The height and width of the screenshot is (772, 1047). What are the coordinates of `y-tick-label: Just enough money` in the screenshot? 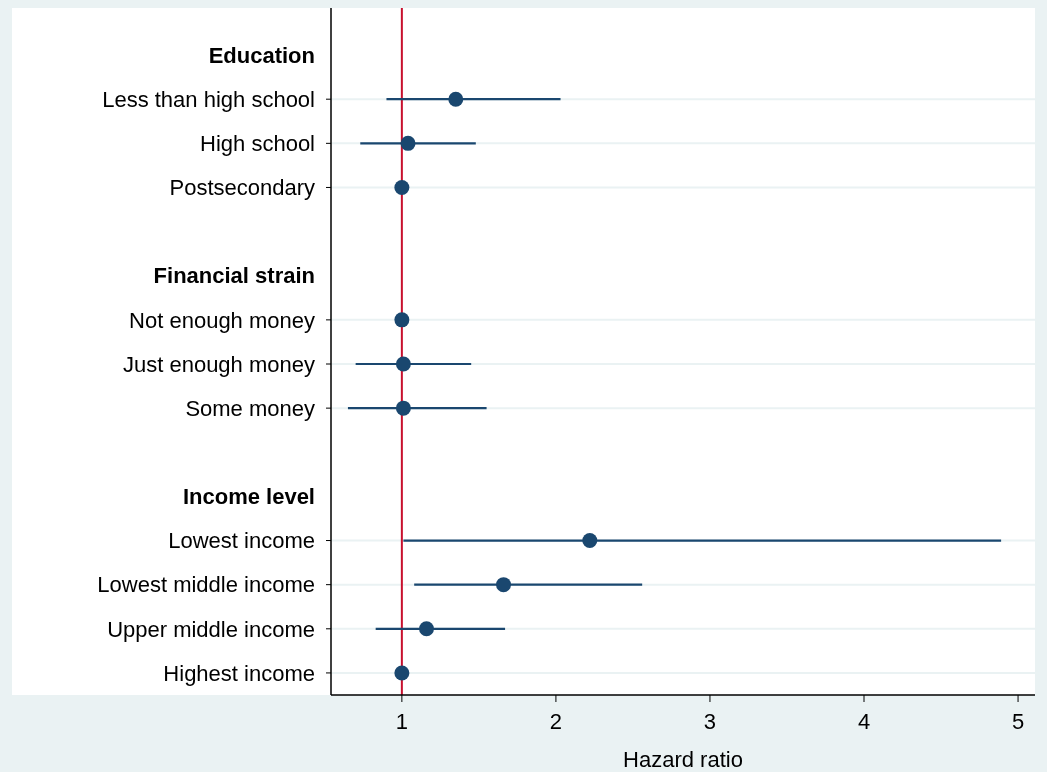 It's located at (218, 364).